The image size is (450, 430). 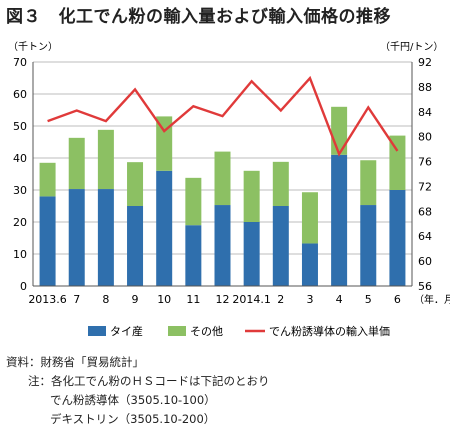 I want to click on y-right-tick-label: 72, so click(x=425, y=186).